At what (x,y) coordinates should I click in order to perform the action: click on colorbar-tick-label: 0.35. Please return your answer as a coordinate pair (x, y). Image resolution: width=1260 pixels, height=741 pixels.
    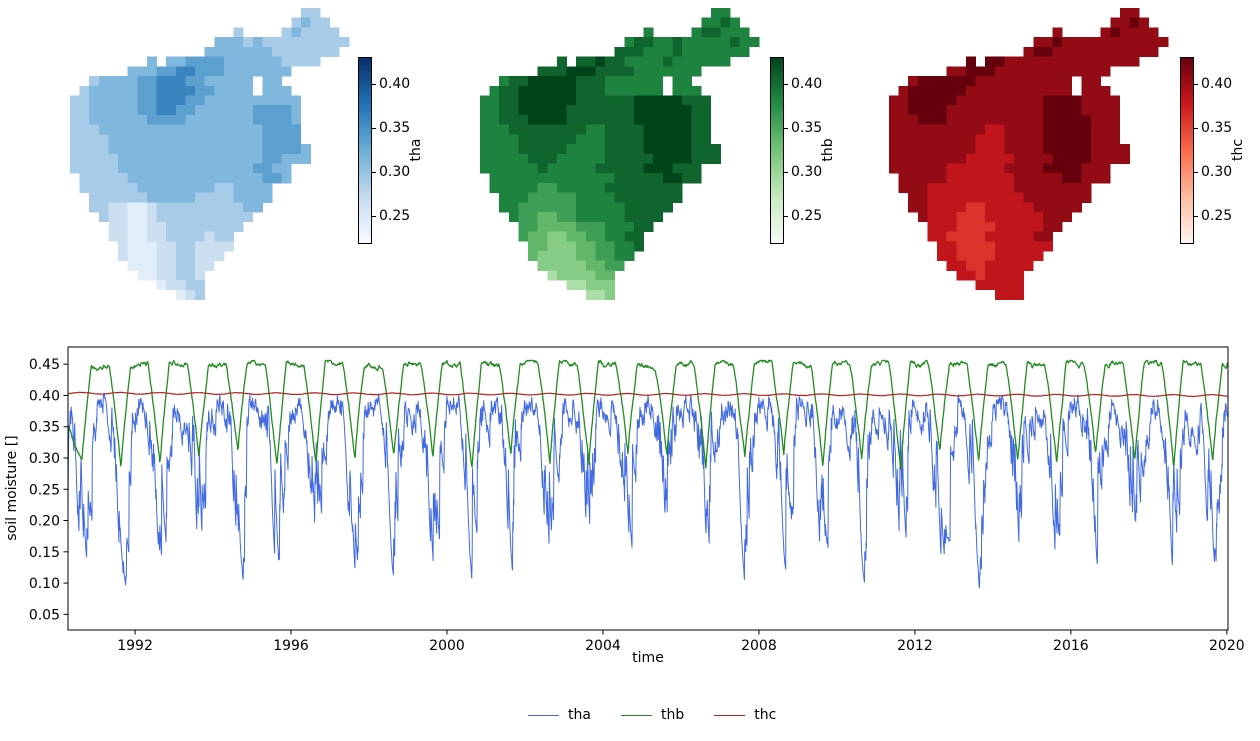
    Looking at the image, I should click on (1217, 127).